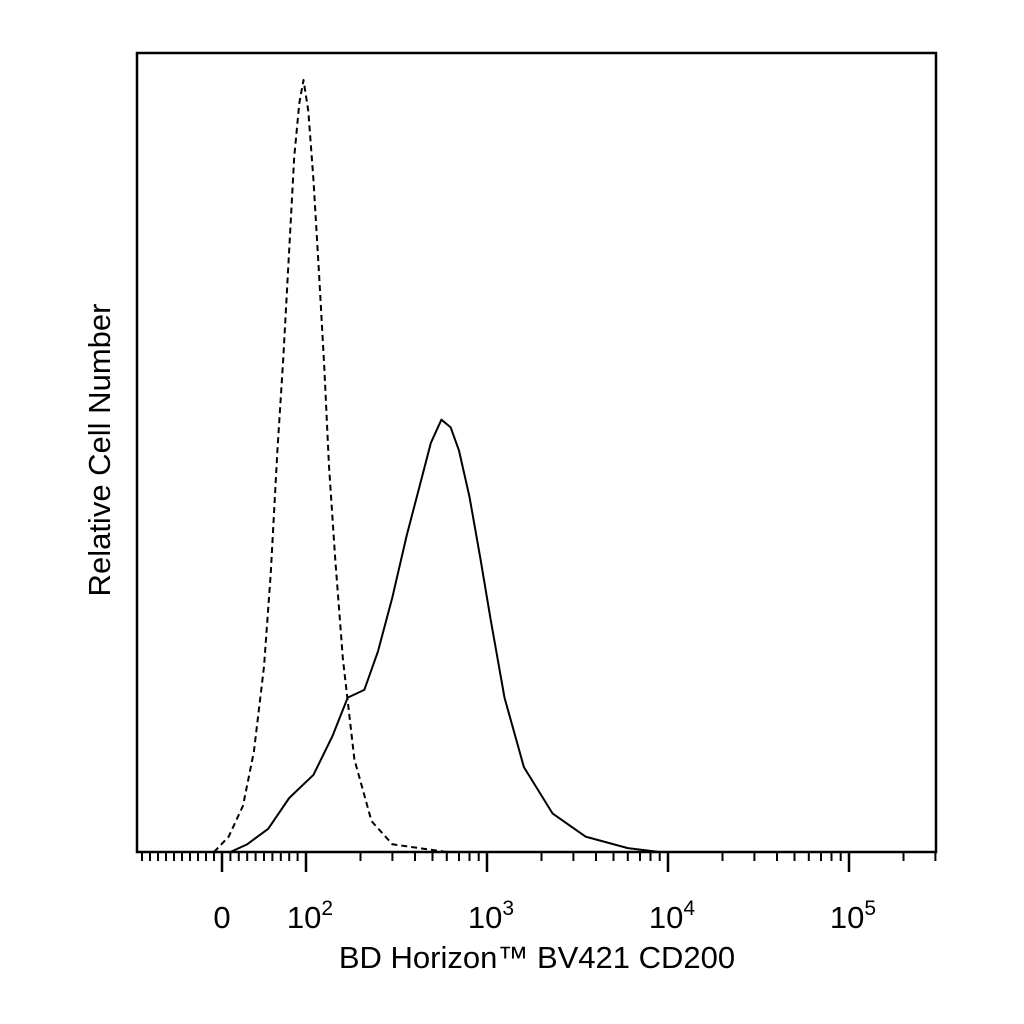 Image resolution: width=1024 pixels, height=1024 pixels. Describe the element at coordinates (537, 957) in the screenshot. I see `x-axis-label: BD Horizon™ BV421 CD200` at that location.